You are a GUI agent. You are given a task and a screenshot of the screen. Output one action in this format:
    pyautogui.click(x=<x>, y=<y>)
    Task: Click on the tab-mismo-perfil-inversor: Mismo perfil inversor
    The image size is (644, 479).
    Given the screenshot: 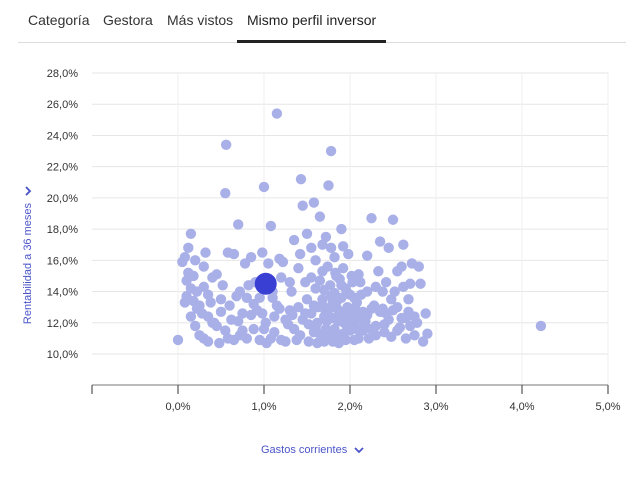 What is the action you would take?
    pyautogui.click(x=312, y=27)
    